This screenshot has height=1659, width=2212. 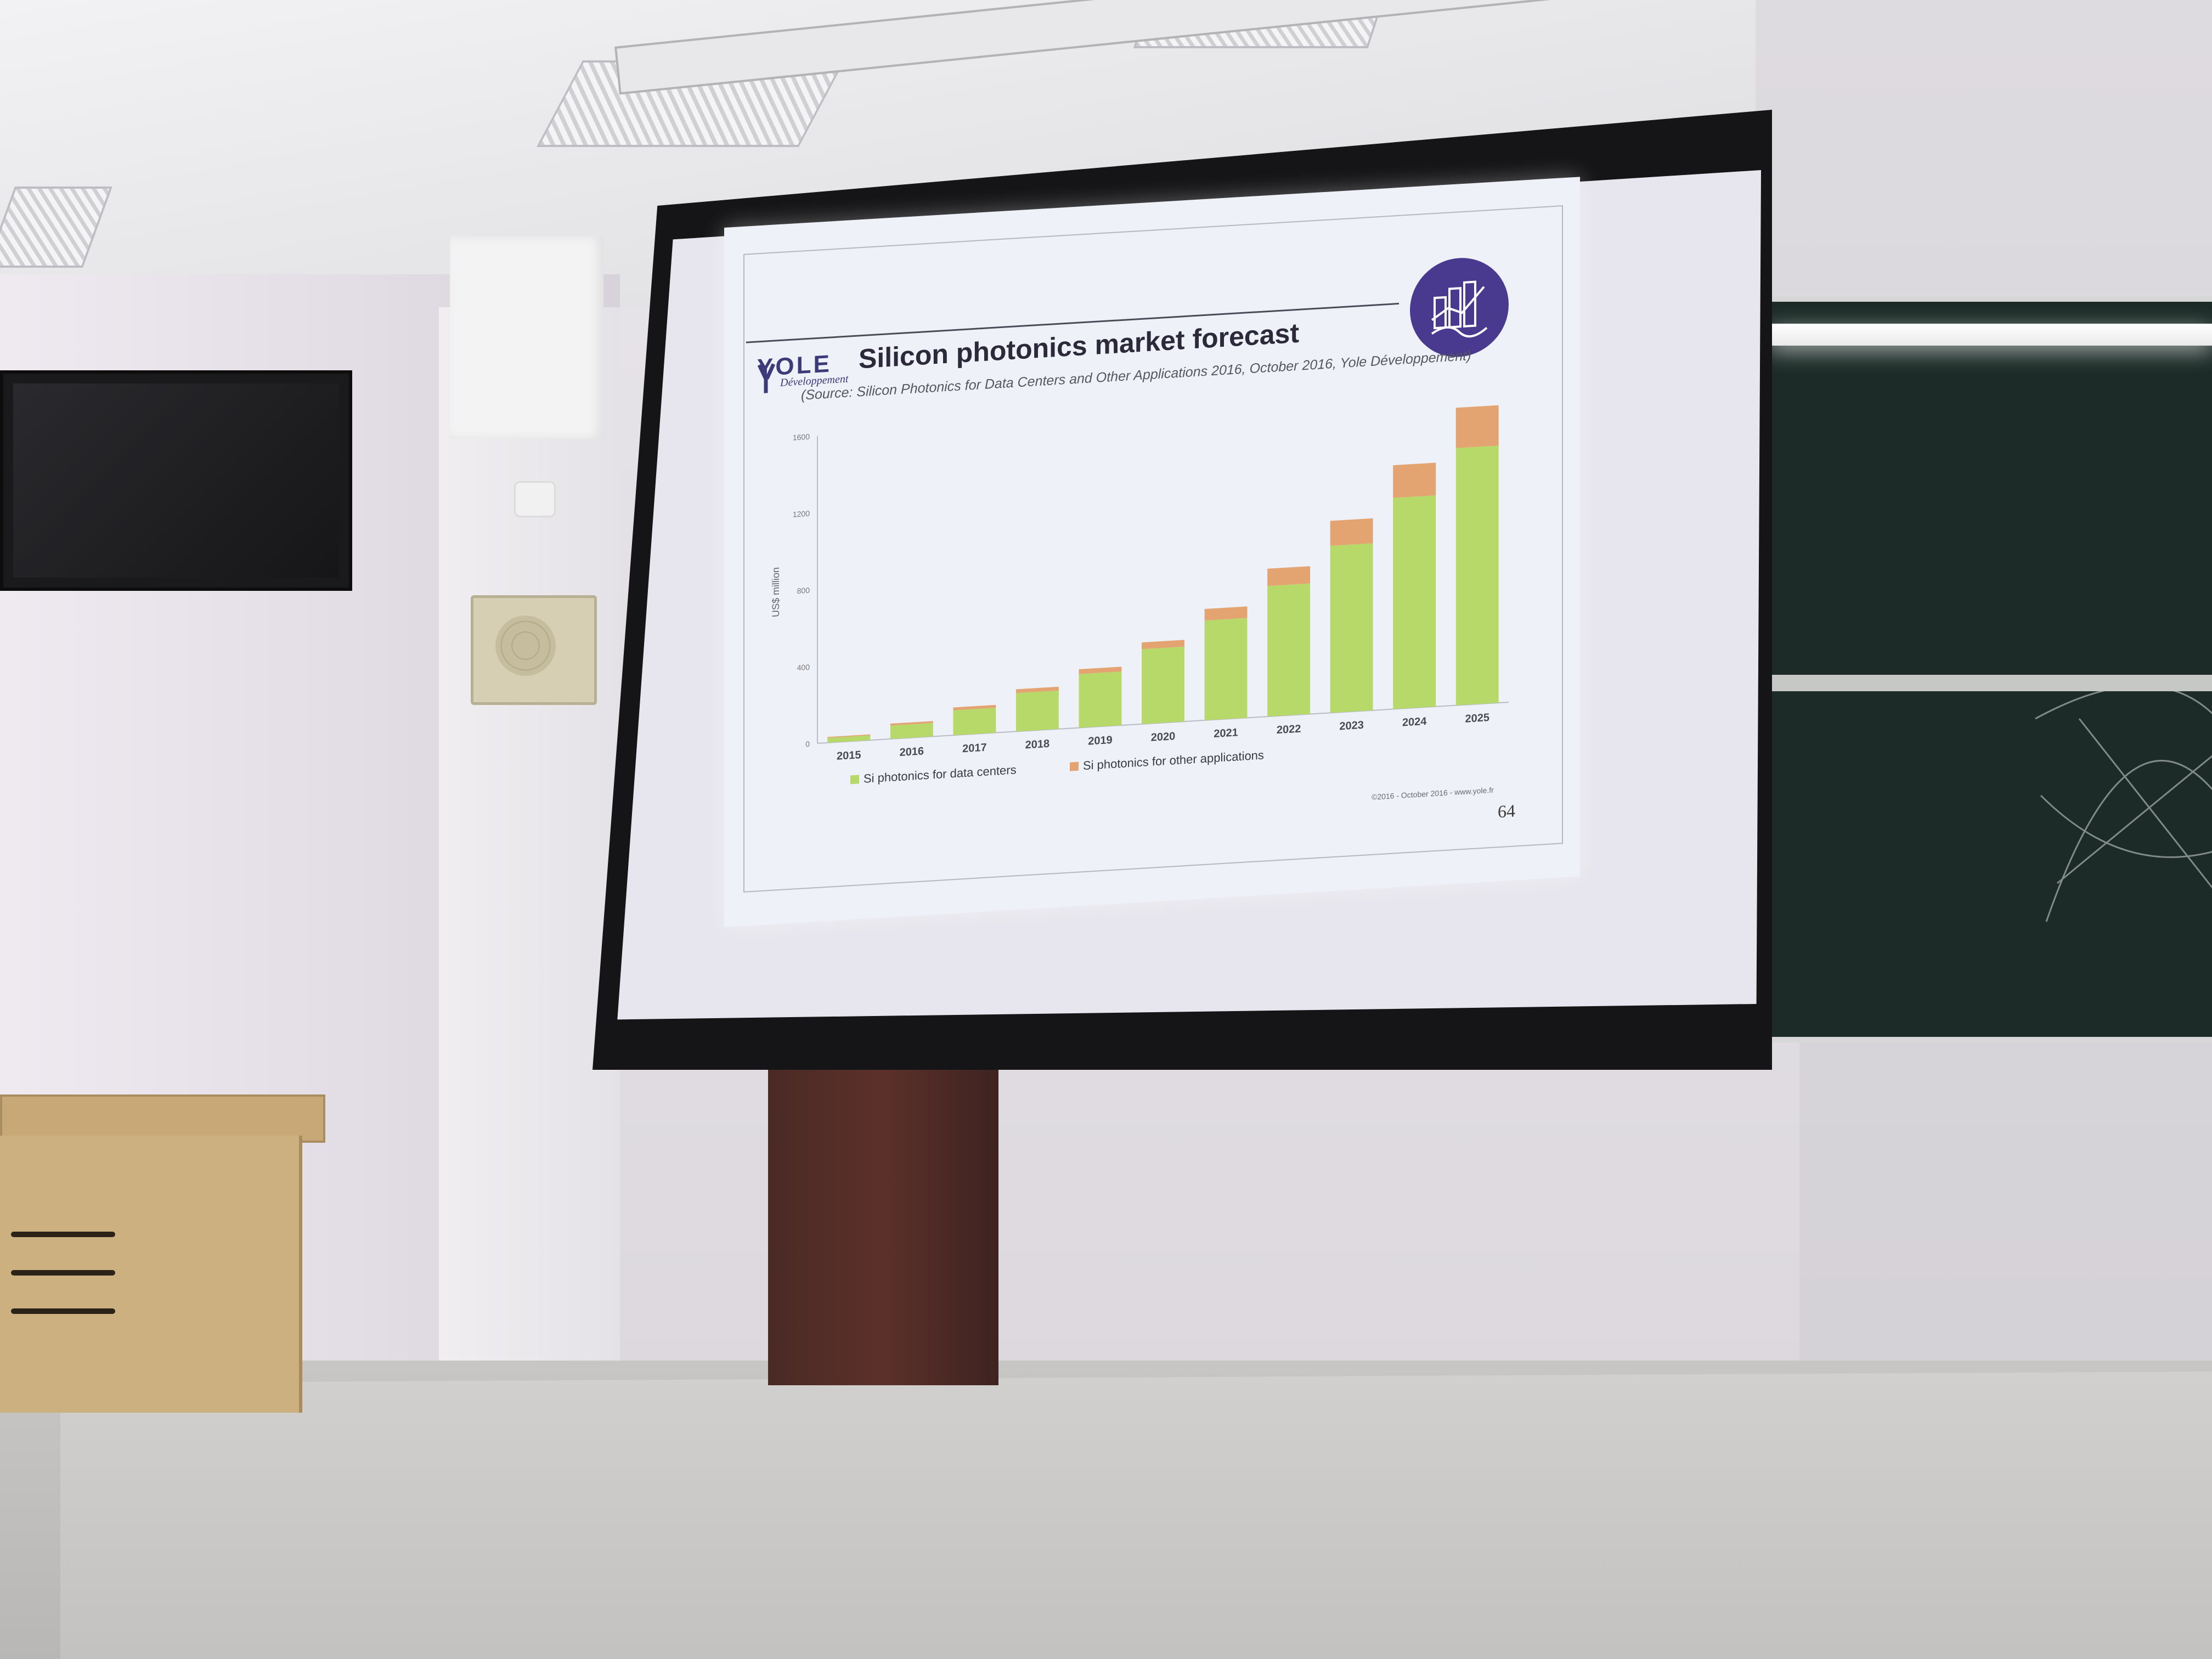 I want to click on bar-data-centers-2021, so click(x=1226, y=669).